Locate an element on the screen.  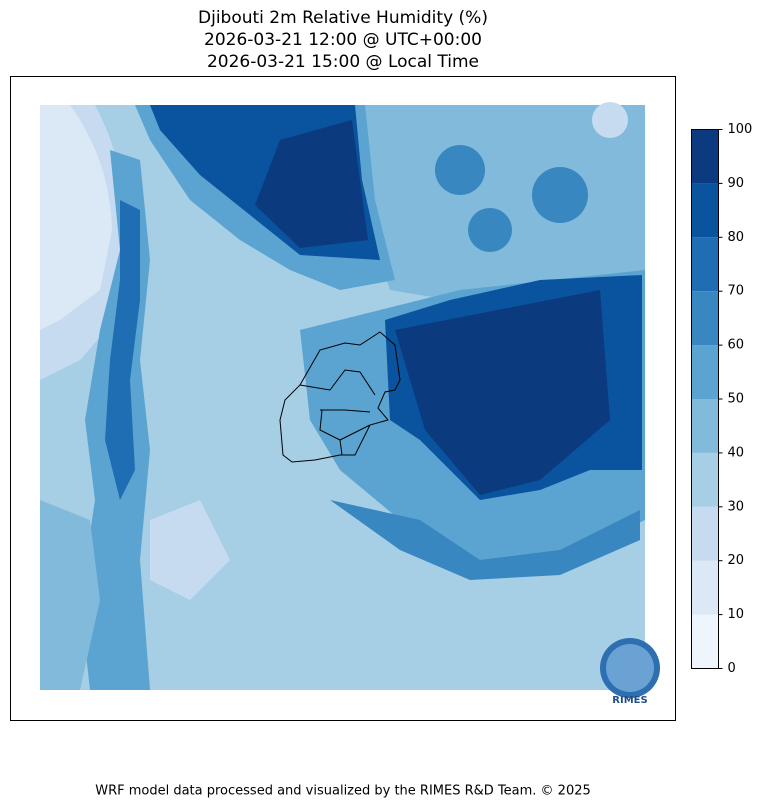
logo-text: RIMES is located at coordinates (629, 700).